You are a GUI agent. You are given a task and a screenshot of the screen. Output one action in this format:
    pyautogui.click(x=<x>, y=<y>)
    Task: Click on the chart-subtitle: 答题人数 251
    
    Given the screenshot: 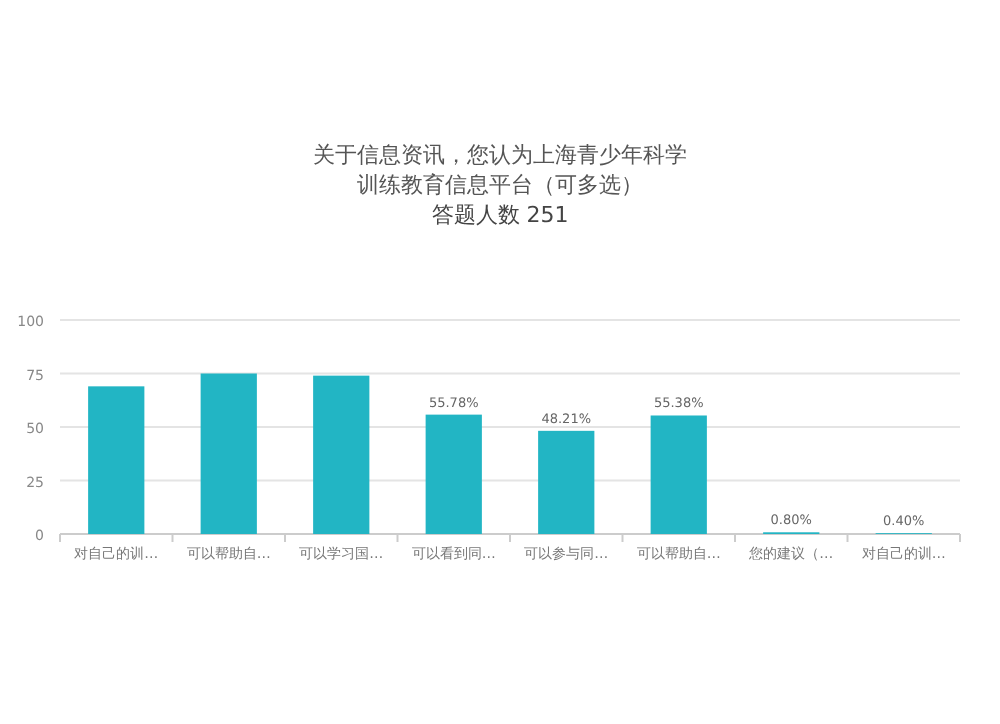 What is the action you would take?
    pyautogui.click(x=500, y=215)
    